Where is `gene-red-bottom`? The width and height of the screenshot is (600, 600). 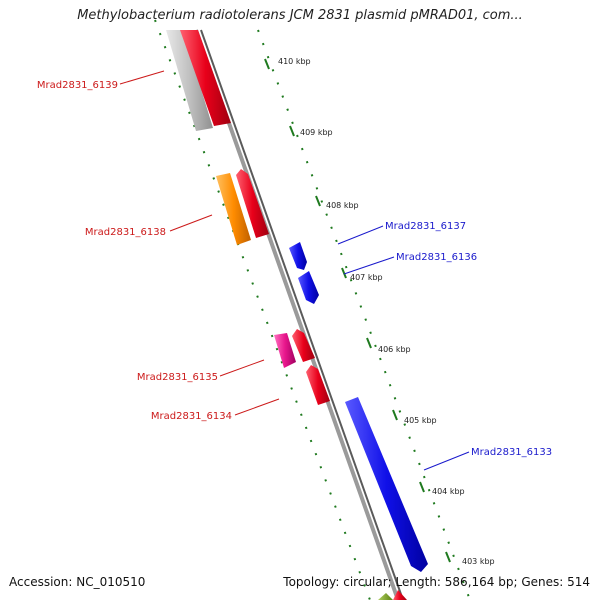
gene-red-bottom is located at coordinates (400, 595).